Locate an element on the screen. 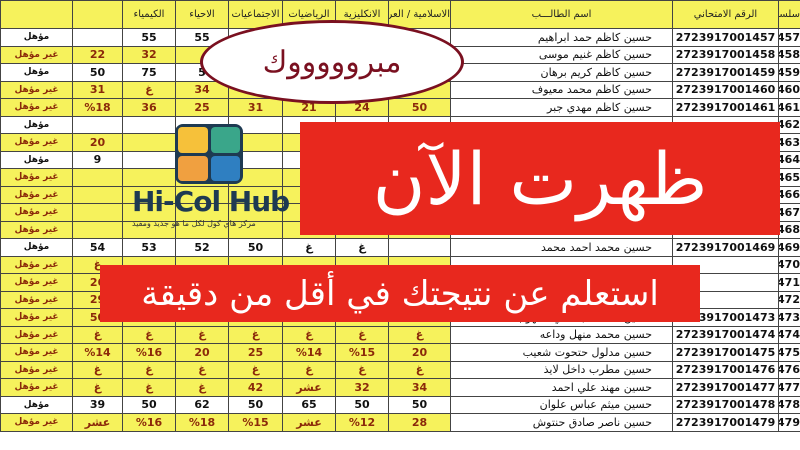 This screenshot has height=450, width=800. score-cell: 52 is located at coordinates (202, 247).